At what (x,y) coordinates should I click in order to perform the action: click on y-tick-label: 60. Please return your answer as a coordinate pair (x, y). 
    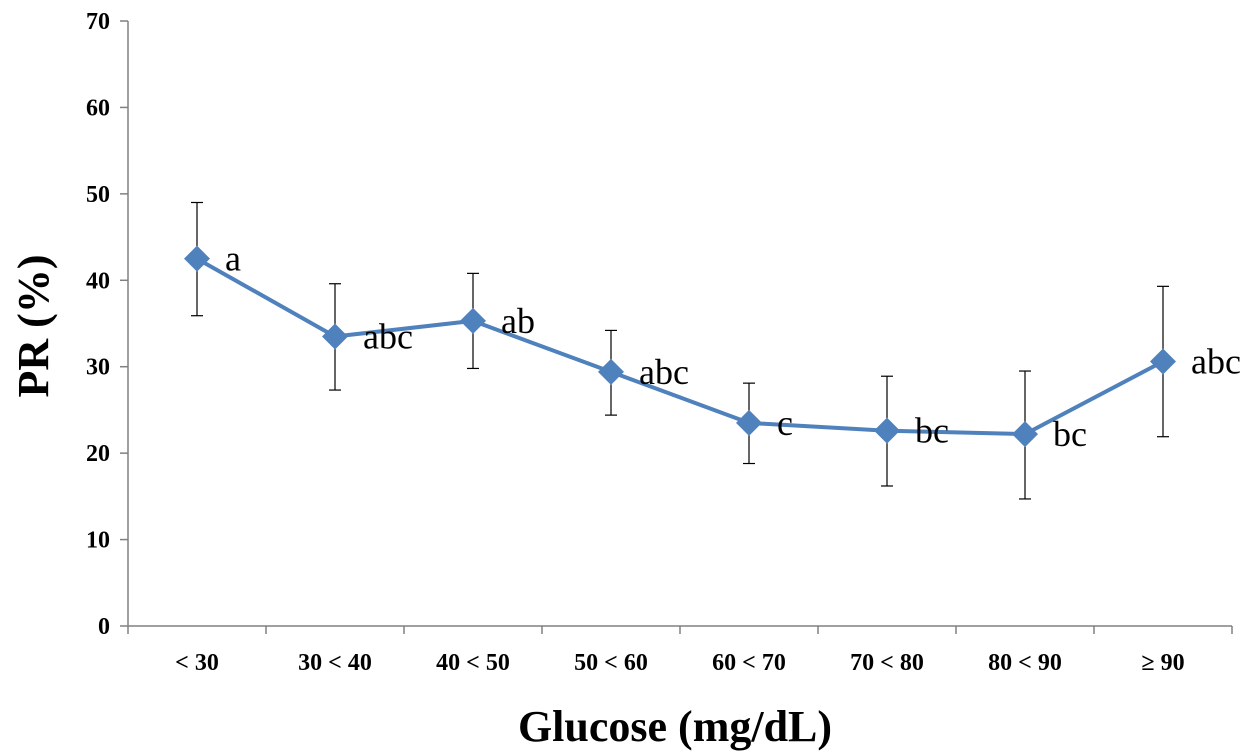
    Looking at the image, I should click on (98, 108).